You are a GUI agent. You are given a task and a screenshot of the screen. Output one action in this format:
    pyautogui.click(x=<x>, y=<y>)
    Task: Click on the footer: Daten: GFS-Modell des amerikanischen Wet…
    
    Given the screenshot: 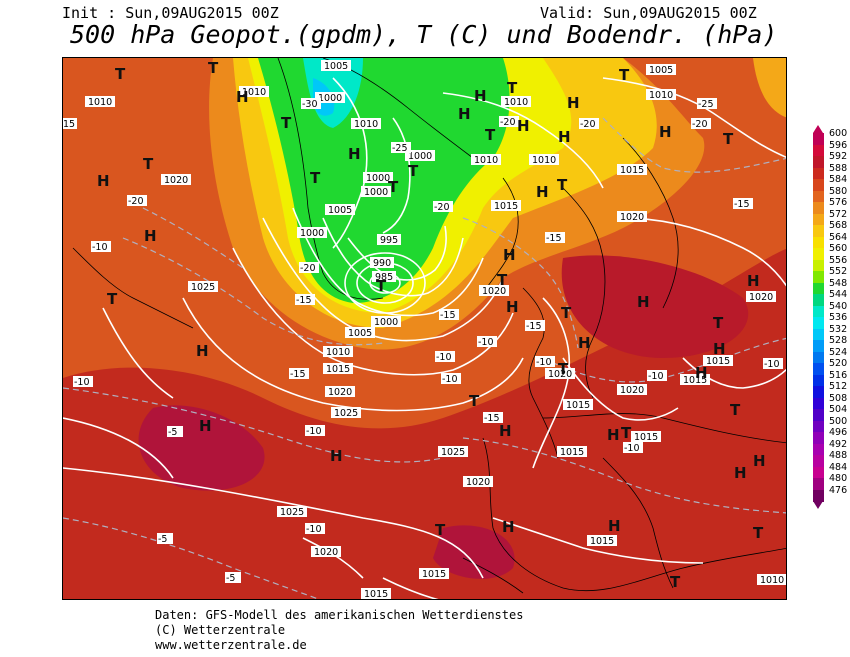 What is the action you would take?
    pyautogui.click(x=339, y=630)
    